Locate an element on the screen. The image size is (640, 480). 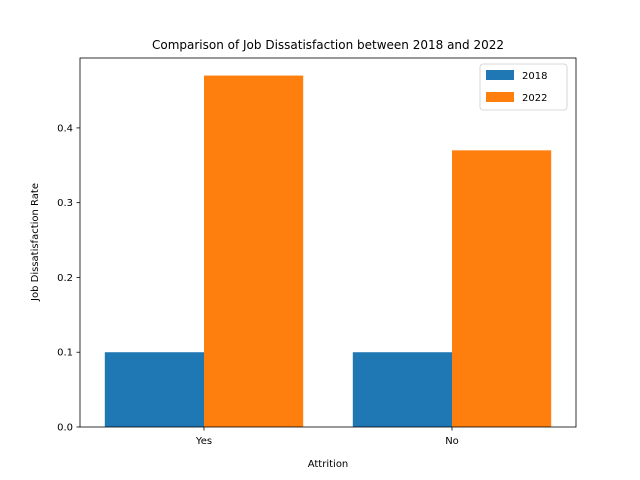
x-tick-label: Yes is located at coordinates (203, 441).